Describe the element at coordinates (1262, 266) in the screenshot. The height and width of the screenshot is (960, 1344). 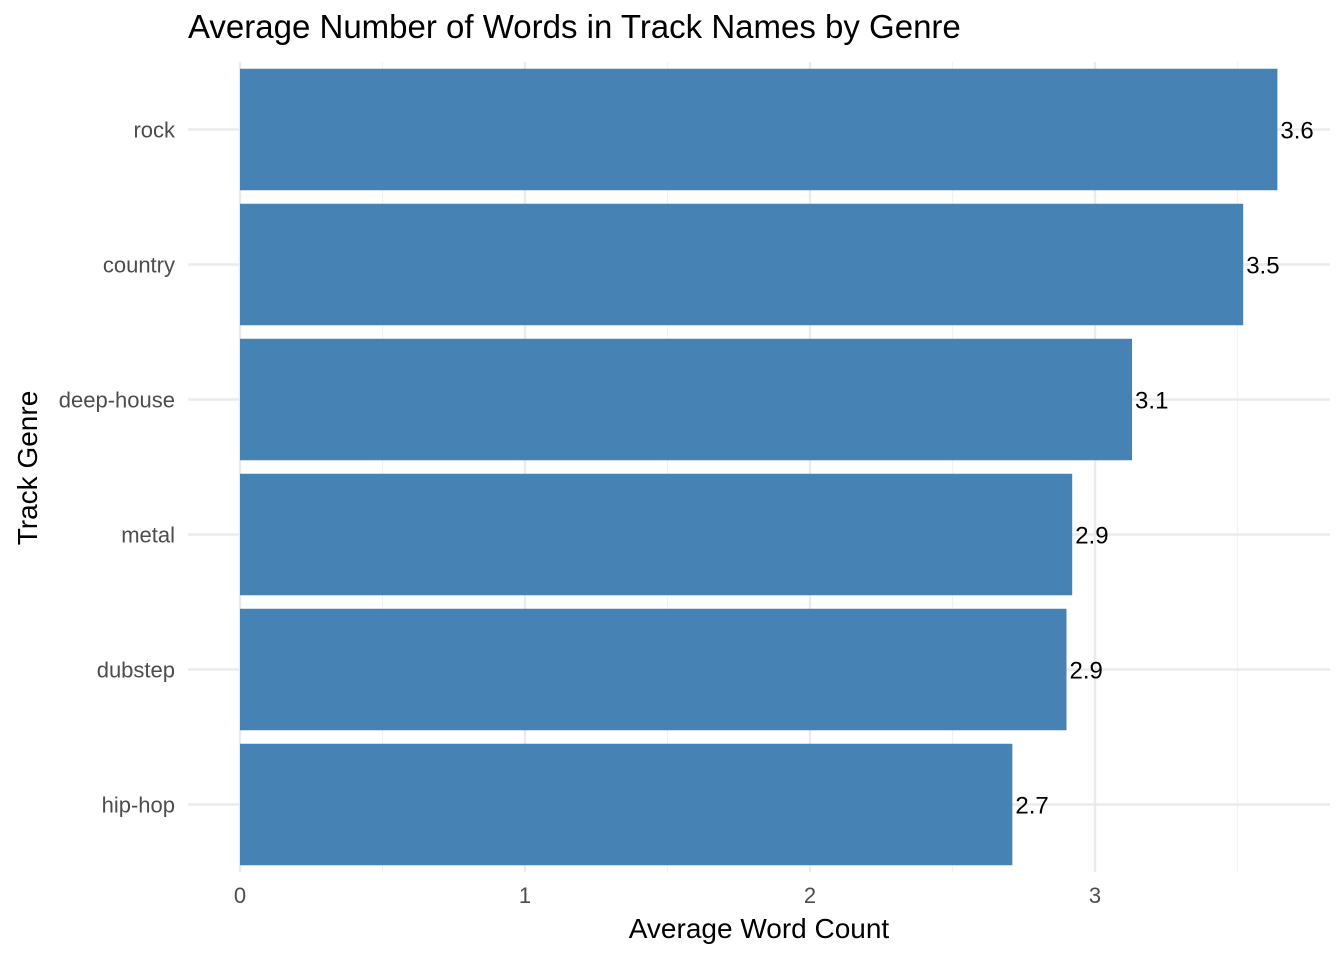
I see `data-label-country: 3.5` at that location.